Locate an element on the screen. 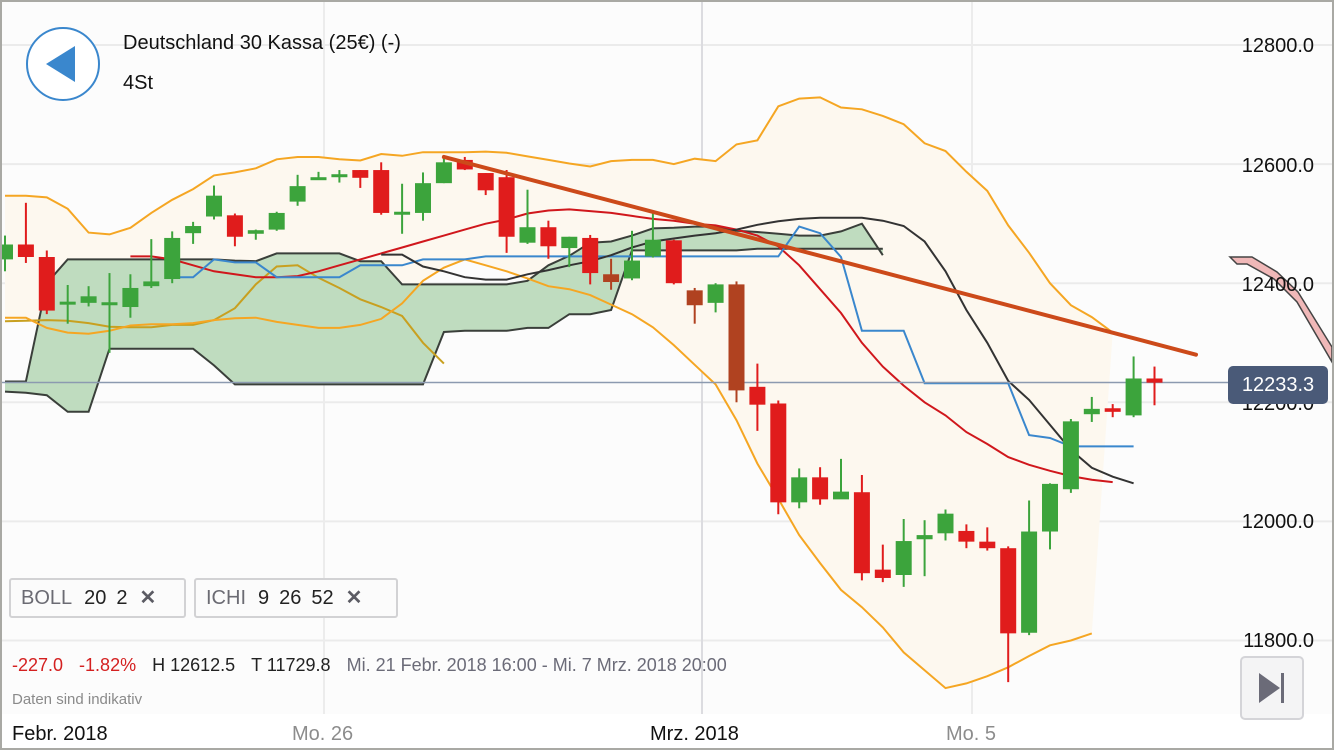  indicator-param: 20 is located at coordinates (95, 598).